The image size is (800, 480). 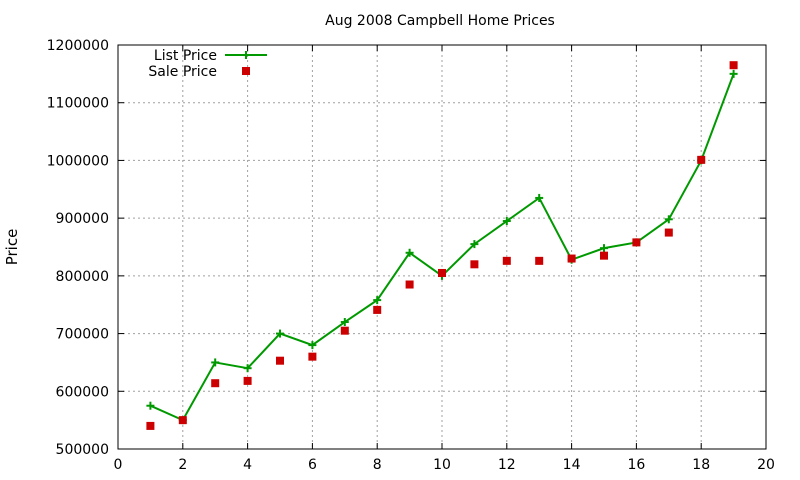 I want to click on chart-title: Aug 2008 Campbell Home Prices, so click(x=440, y=21).